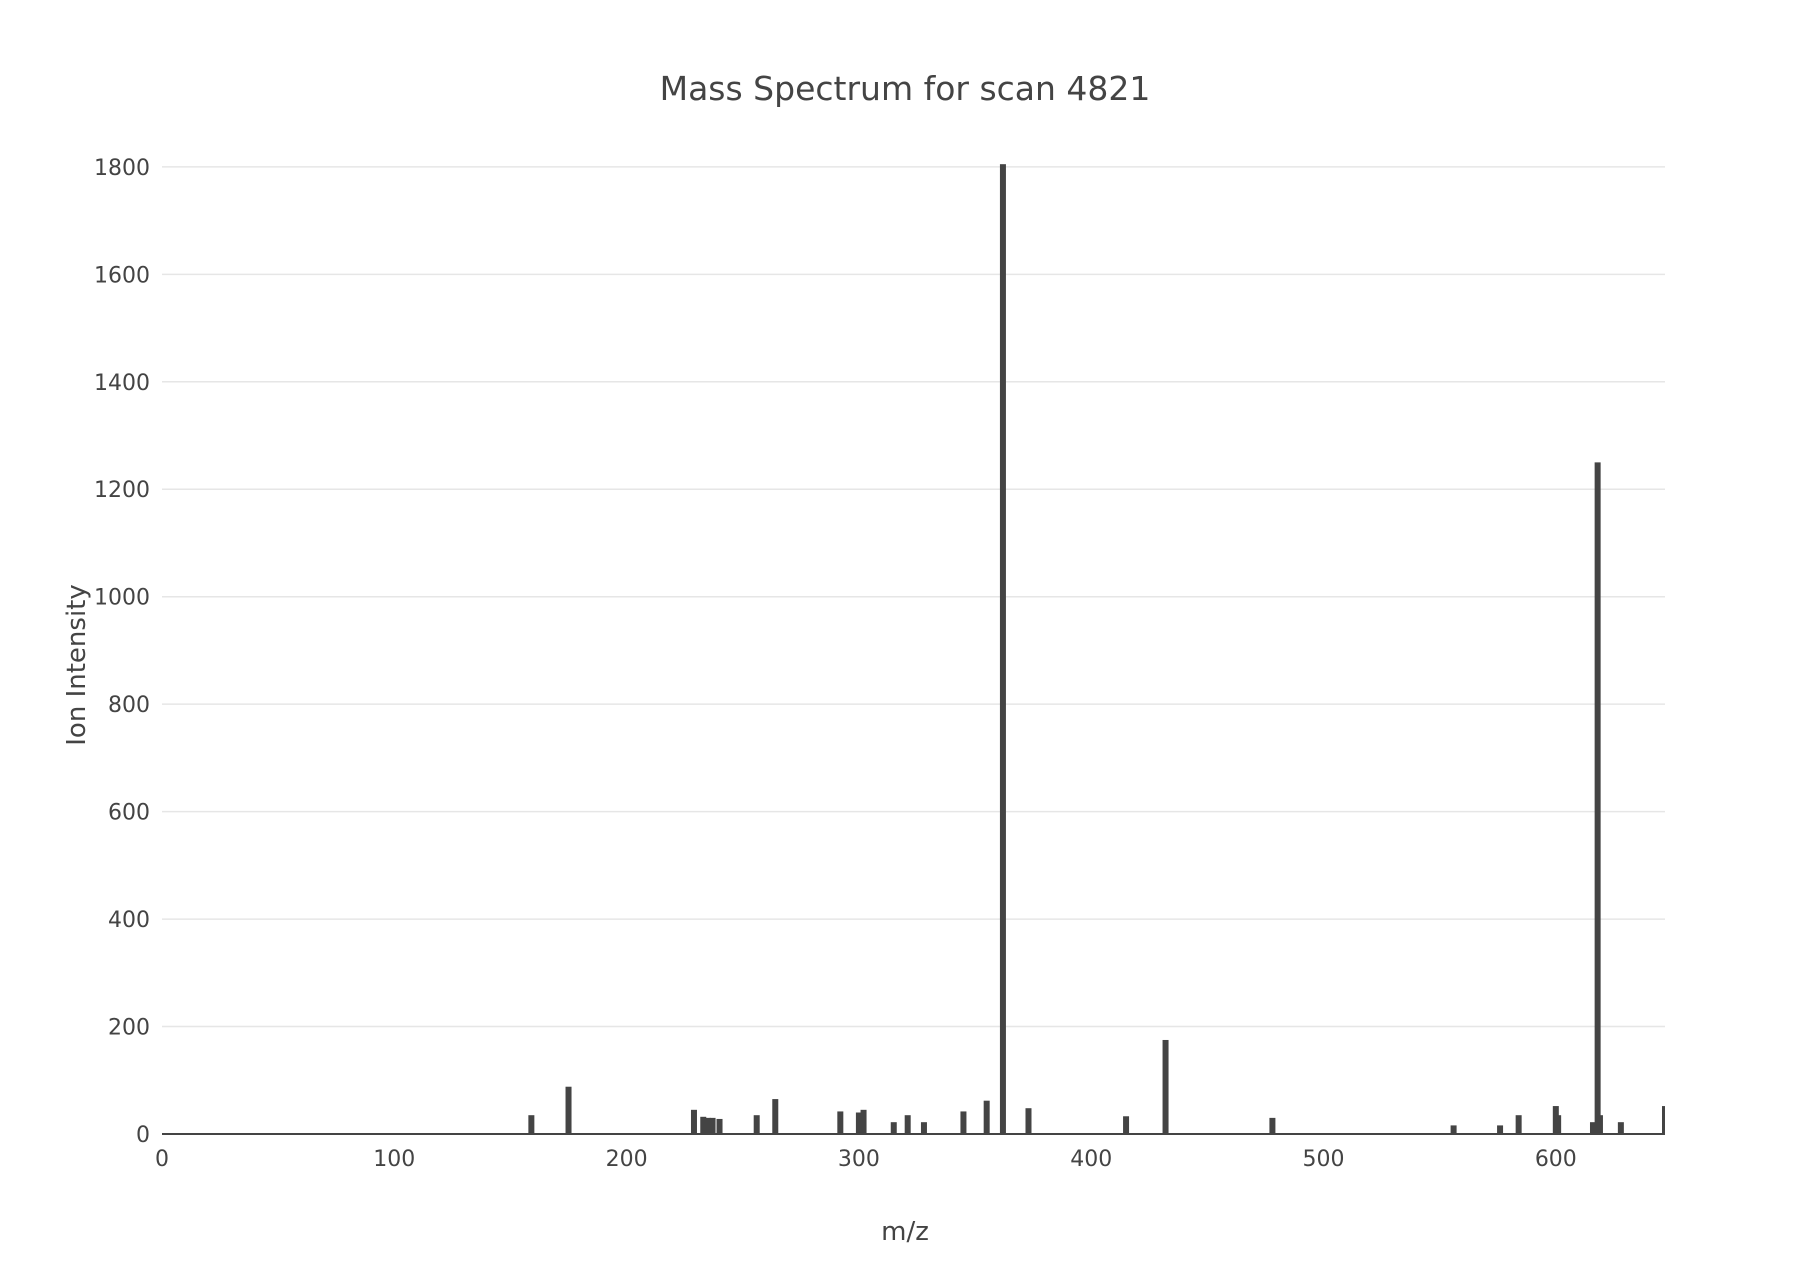 The image size is (1810, 1284). I want to click on y-tick-label: 600, so click(129, 813).